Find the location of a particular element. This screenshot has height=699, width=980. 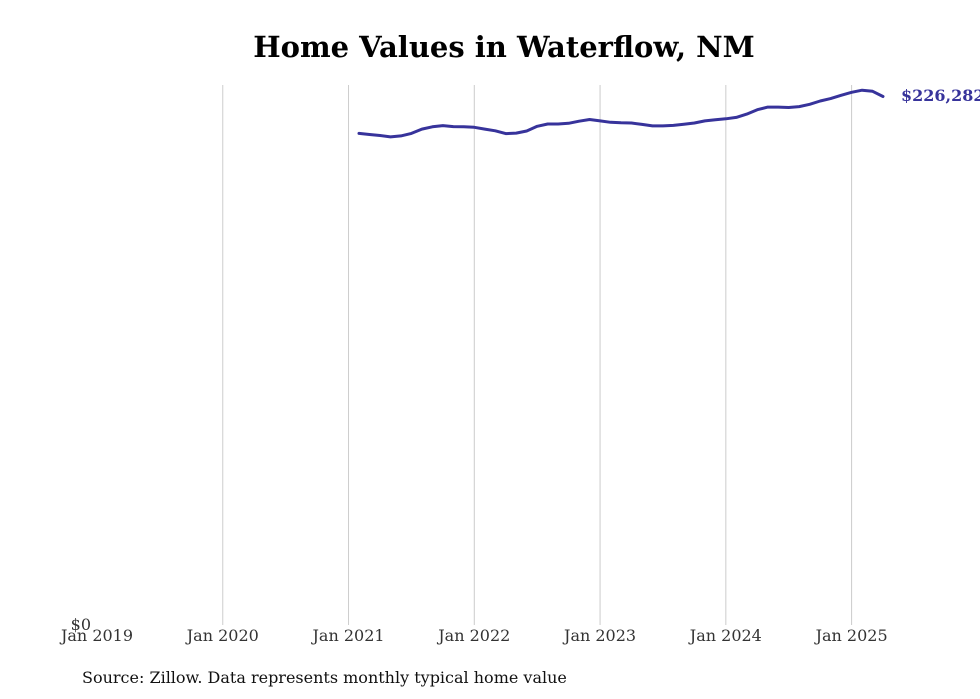

x-tick-label: Jan 2023 is located at coordinates (599, 635).